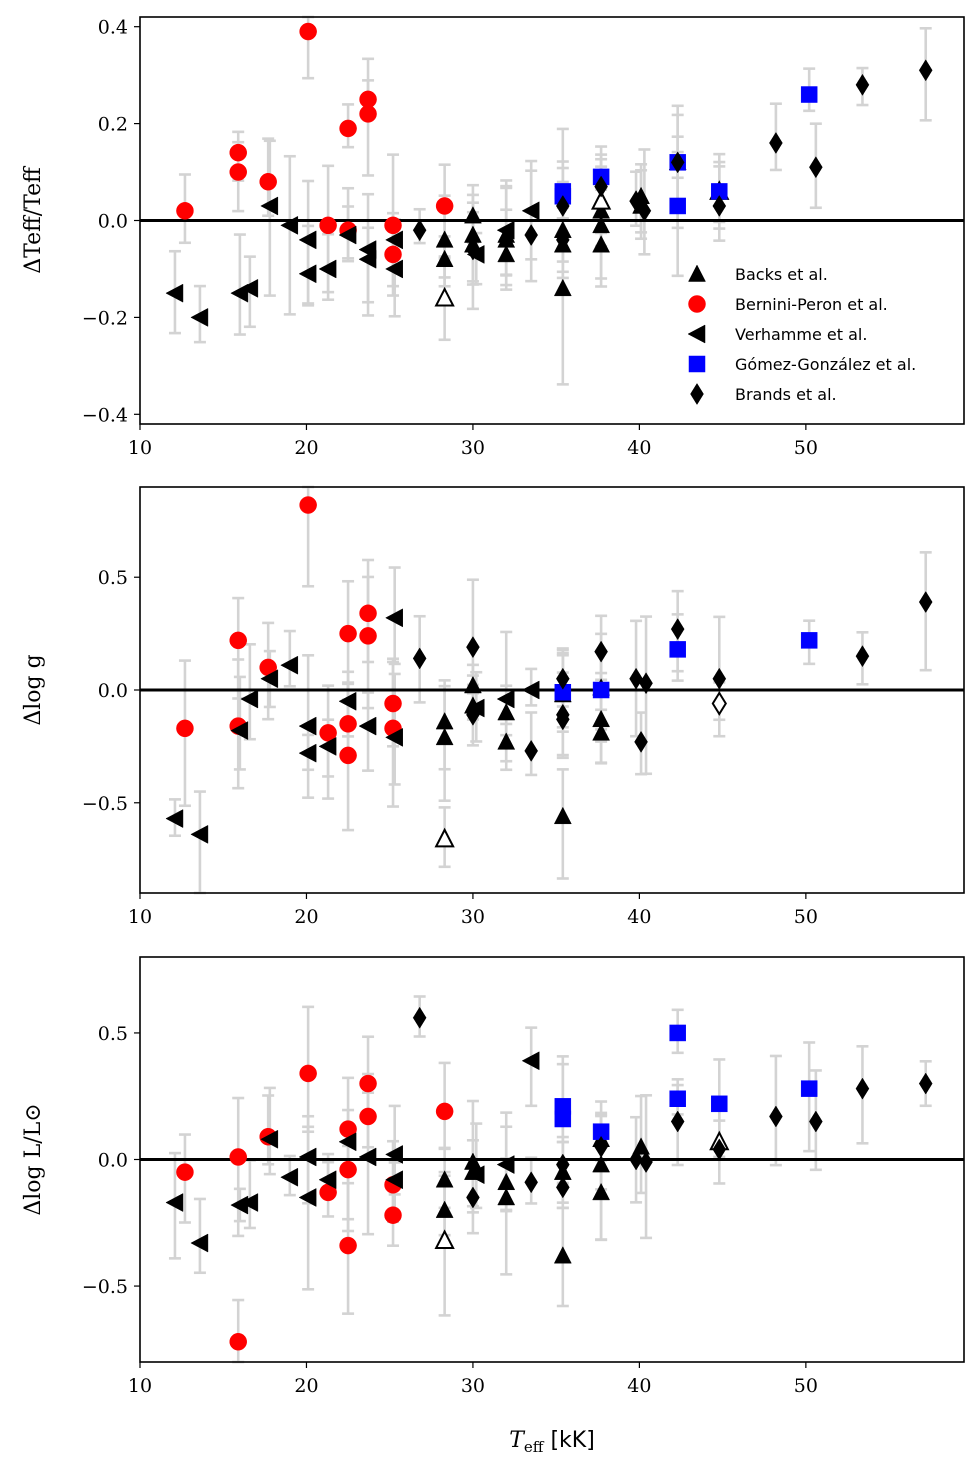  Describe the element at coordinates (113, 28) in the screenshot. I see `y-tick-label: 0.4` at that location.